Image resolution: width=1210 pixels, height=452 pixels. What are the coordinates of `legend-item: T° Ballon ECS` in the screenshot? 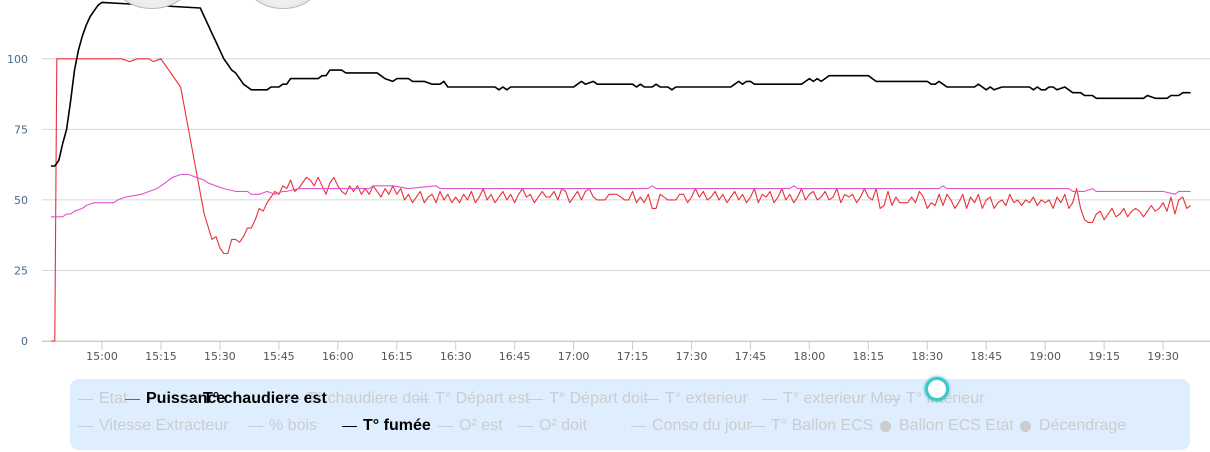 It's located at (811, 426).